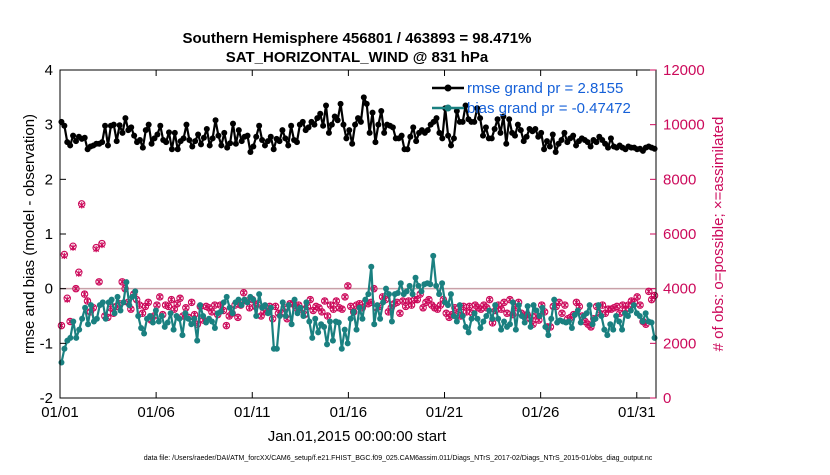 This screenshot has width=830, height=475. I want to click on y-tick-label: -2, so click(46, 398).